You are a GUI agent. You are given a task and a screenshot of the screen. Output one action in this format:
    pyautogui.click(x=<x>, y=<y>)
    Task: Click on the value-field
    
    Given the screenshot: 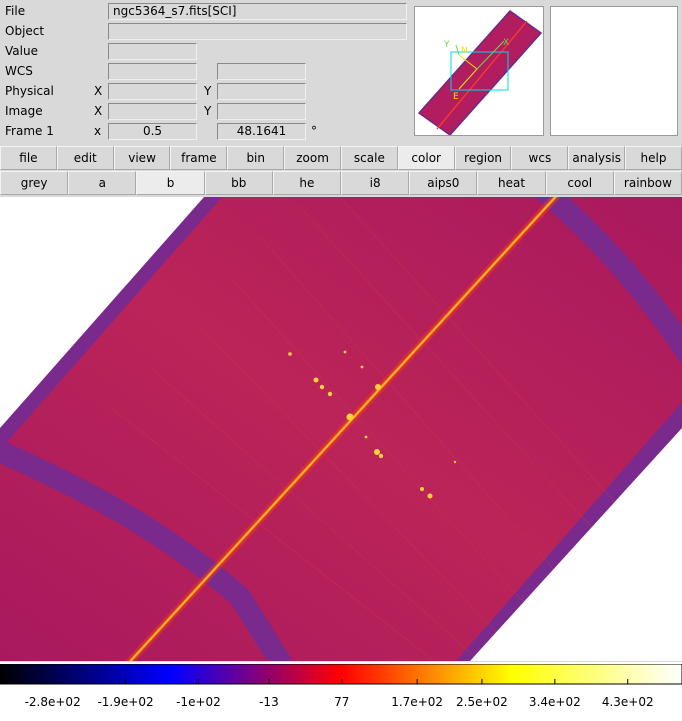 What is the action you would take?
    pyautogui.click(x=152, y=51)
    